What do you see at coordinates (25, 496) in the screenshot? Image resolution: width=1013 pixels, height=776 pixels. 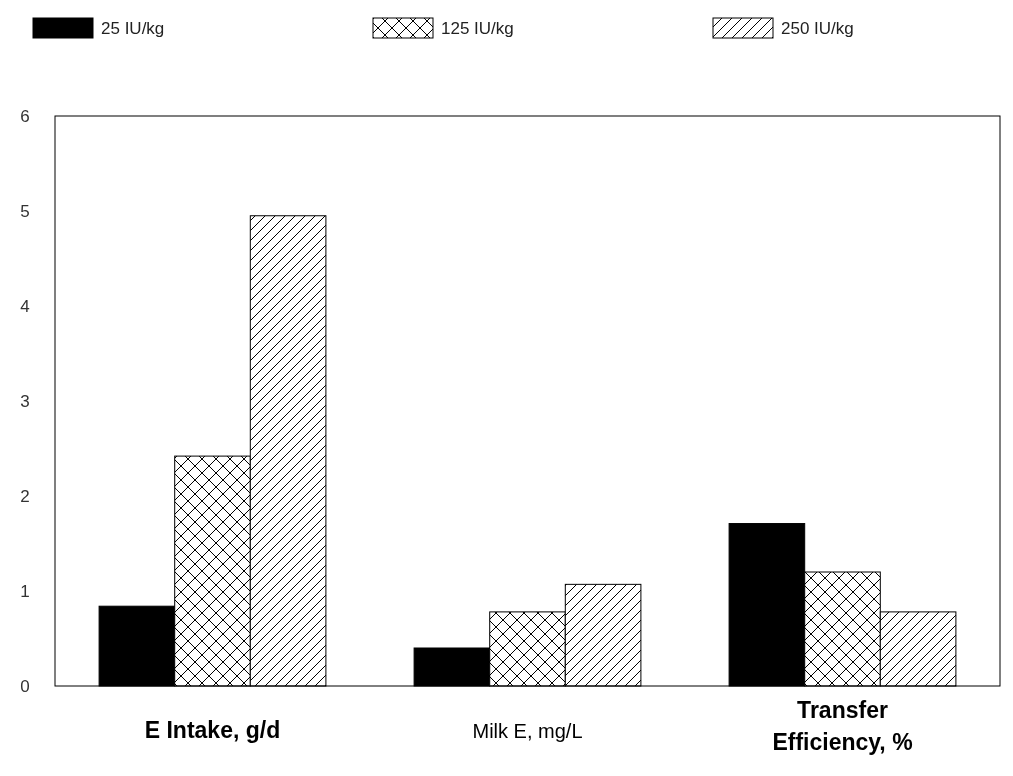 I see `y-tick-label: 2` at bounding box center [25, 496].